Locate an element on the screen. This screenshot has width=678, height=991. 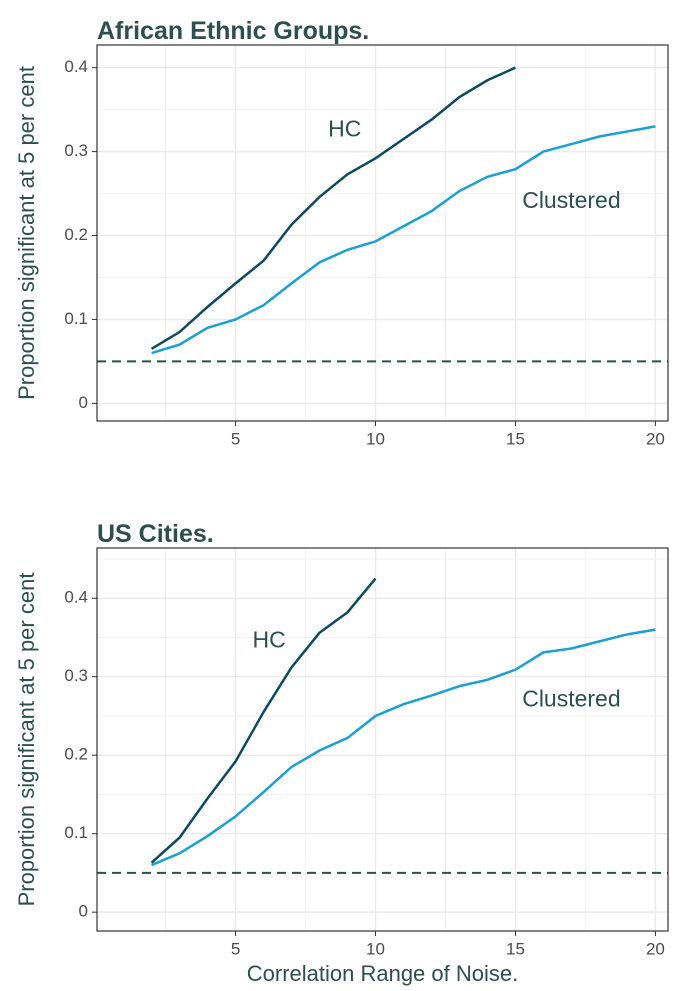
series-line is located at coordinates (263, 720).